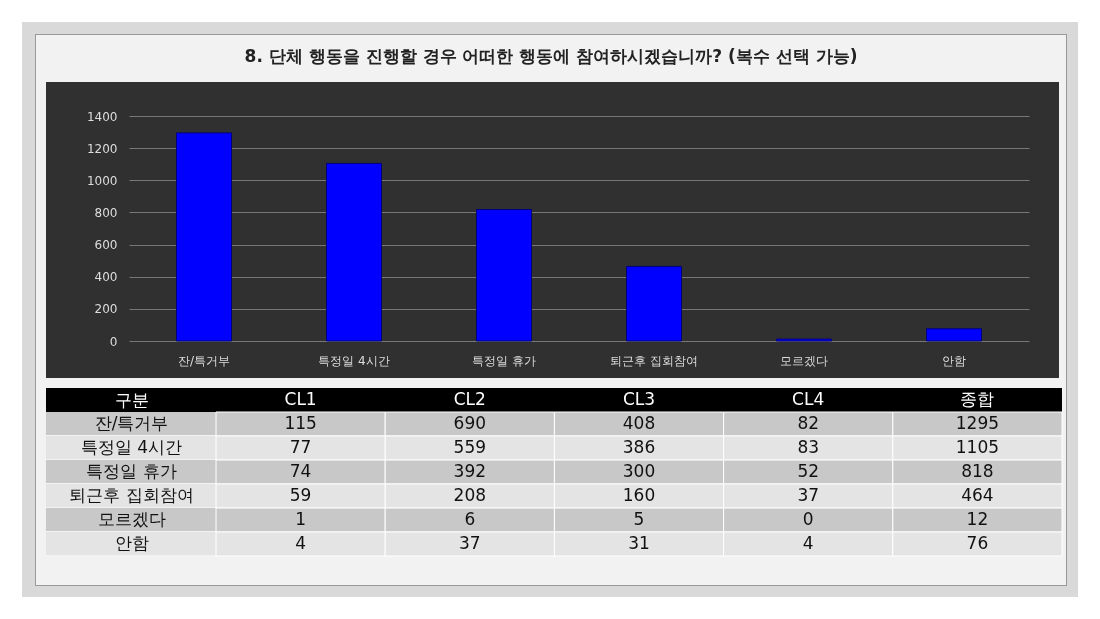 The height and width of the screenshot is (619, 1100). I want to click on x-tick-label: 잔/특거부, so click(204, 360).